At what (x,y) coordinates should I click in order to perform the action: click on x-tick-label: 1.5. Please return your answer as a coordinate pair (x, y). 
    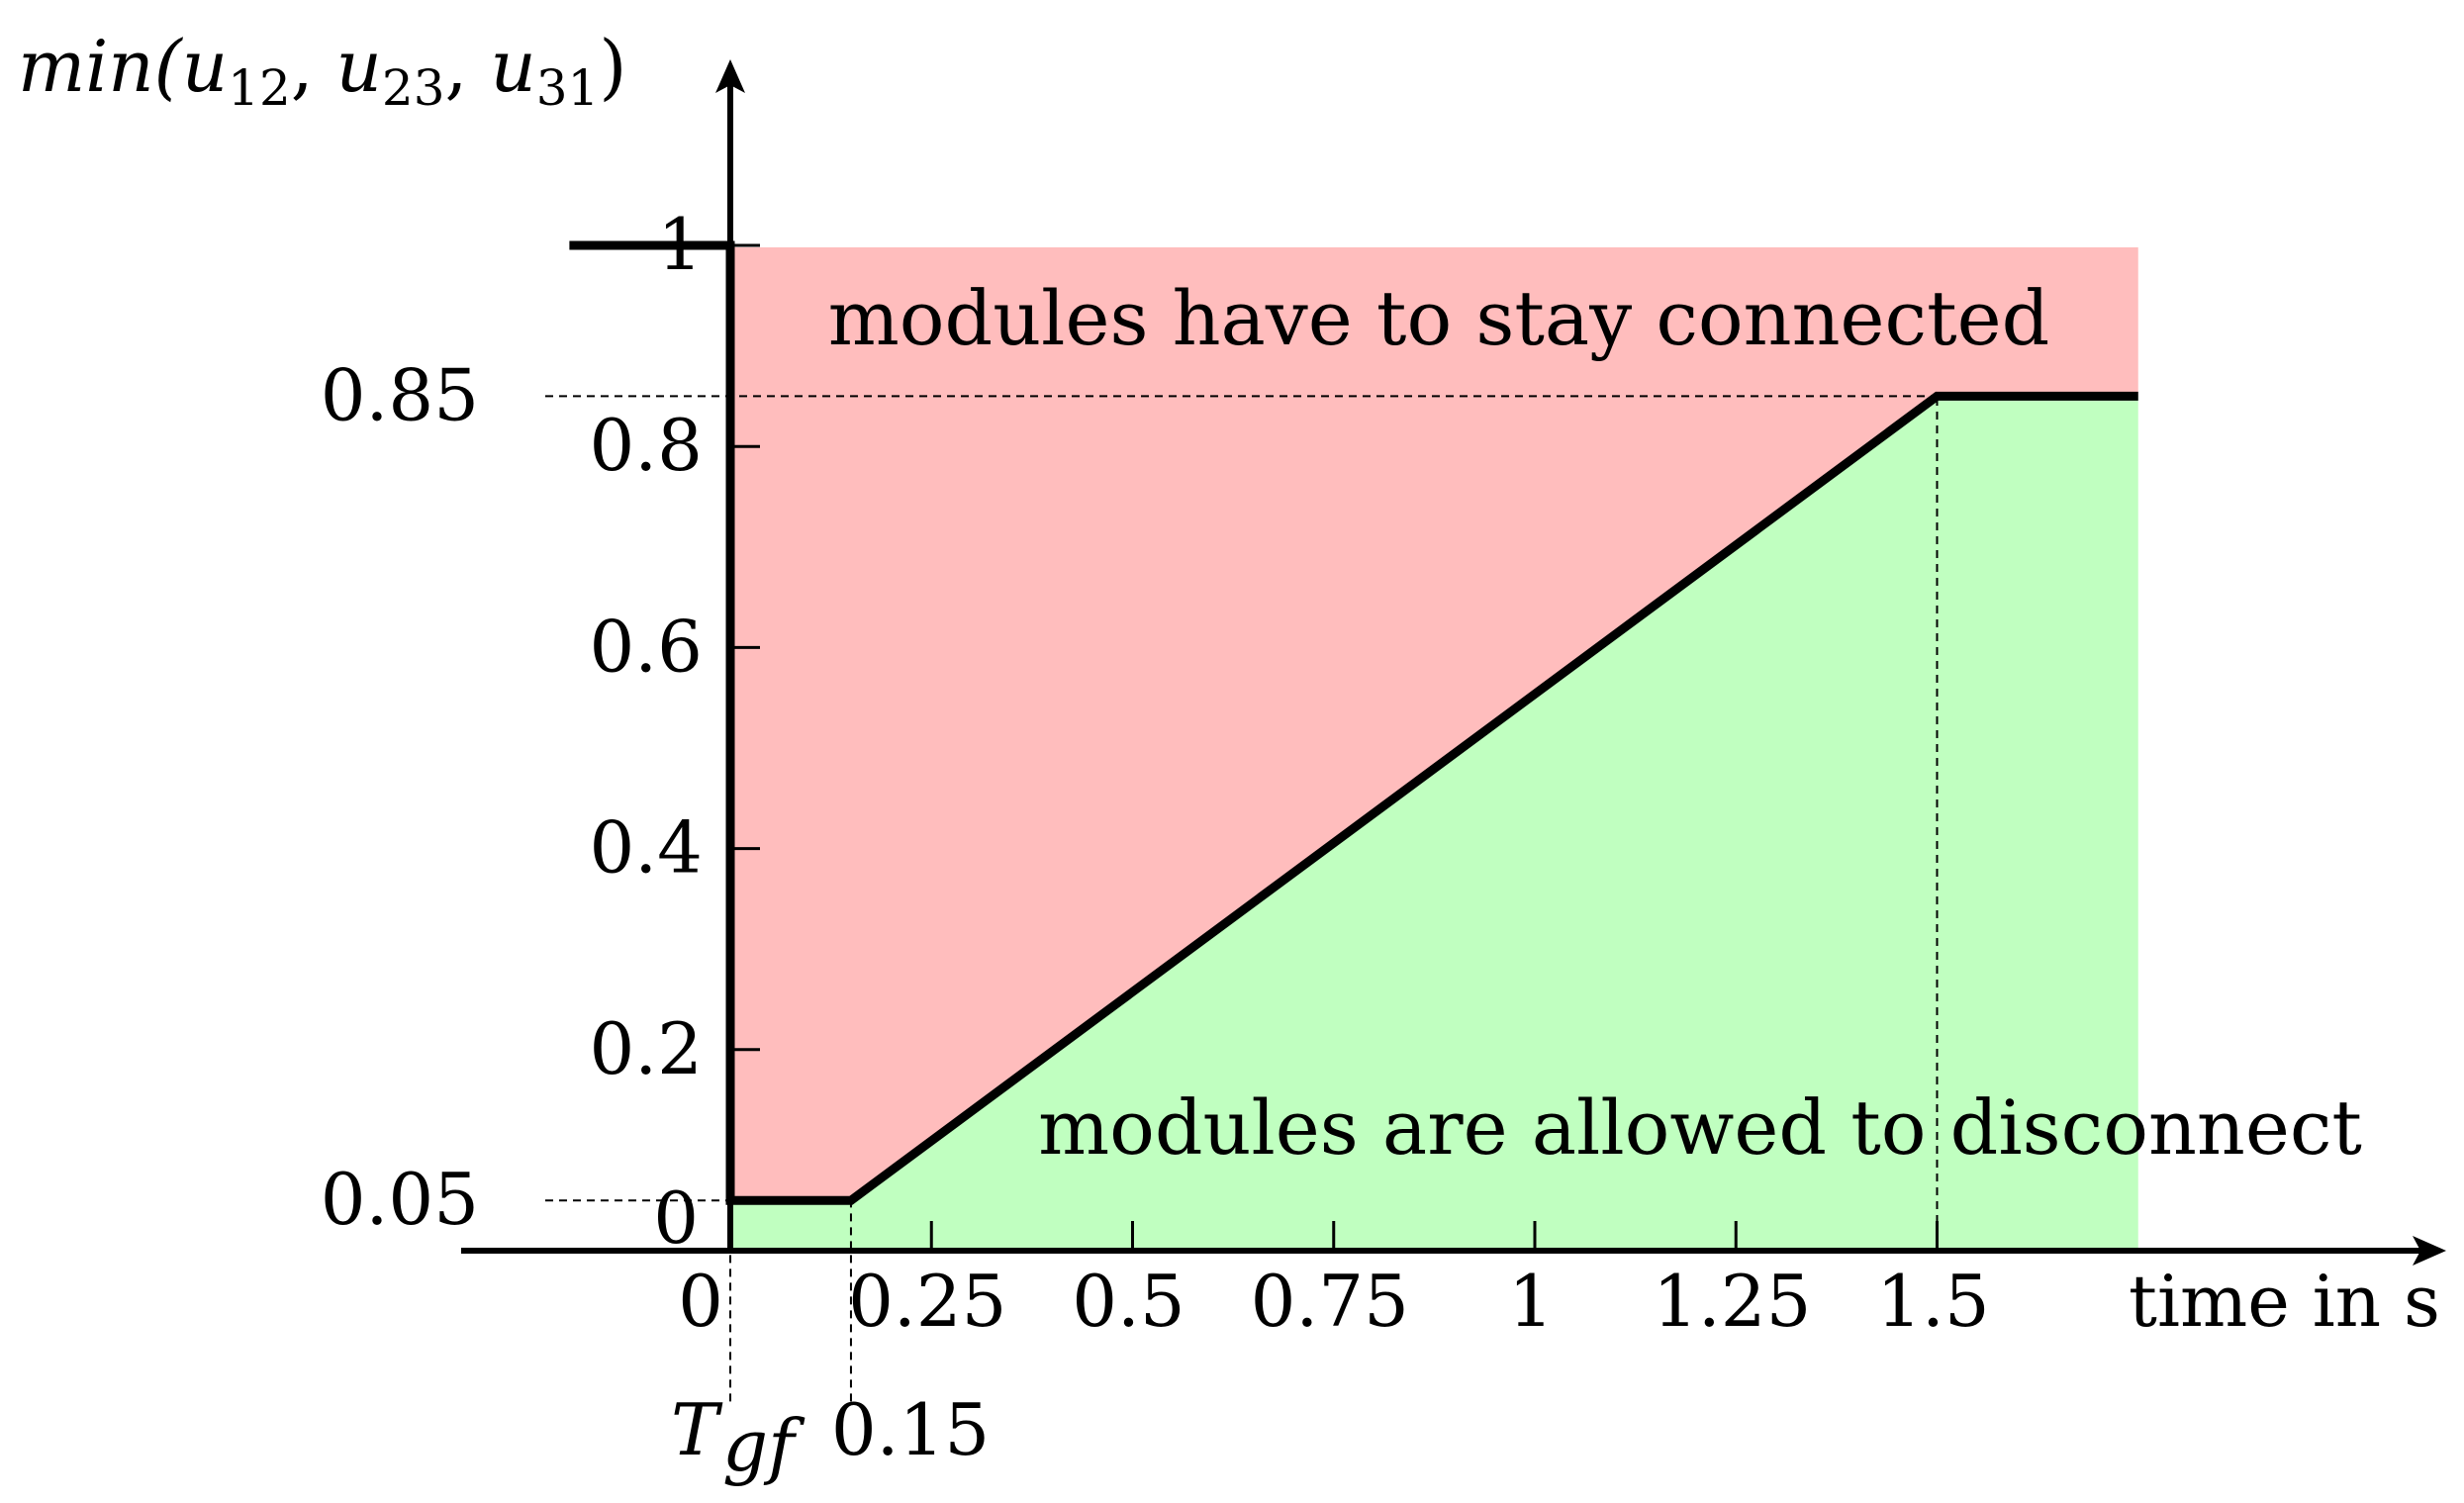
    Looking at the image, I should click on (1933, 1302).